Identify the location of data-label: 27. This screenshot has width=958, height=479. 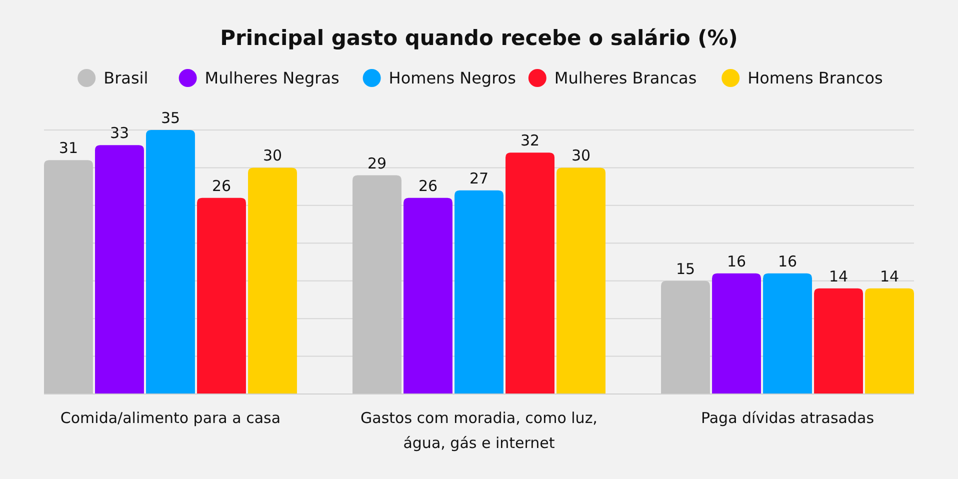
(479, 178).